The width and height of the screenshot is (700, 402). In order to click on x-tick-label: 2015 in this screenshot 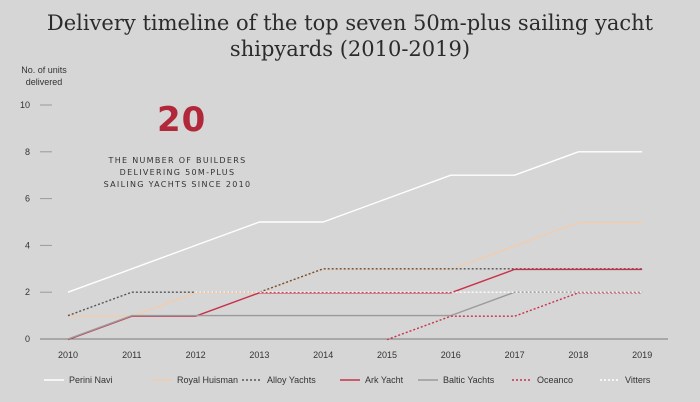, I will do `click(387, 355)`.